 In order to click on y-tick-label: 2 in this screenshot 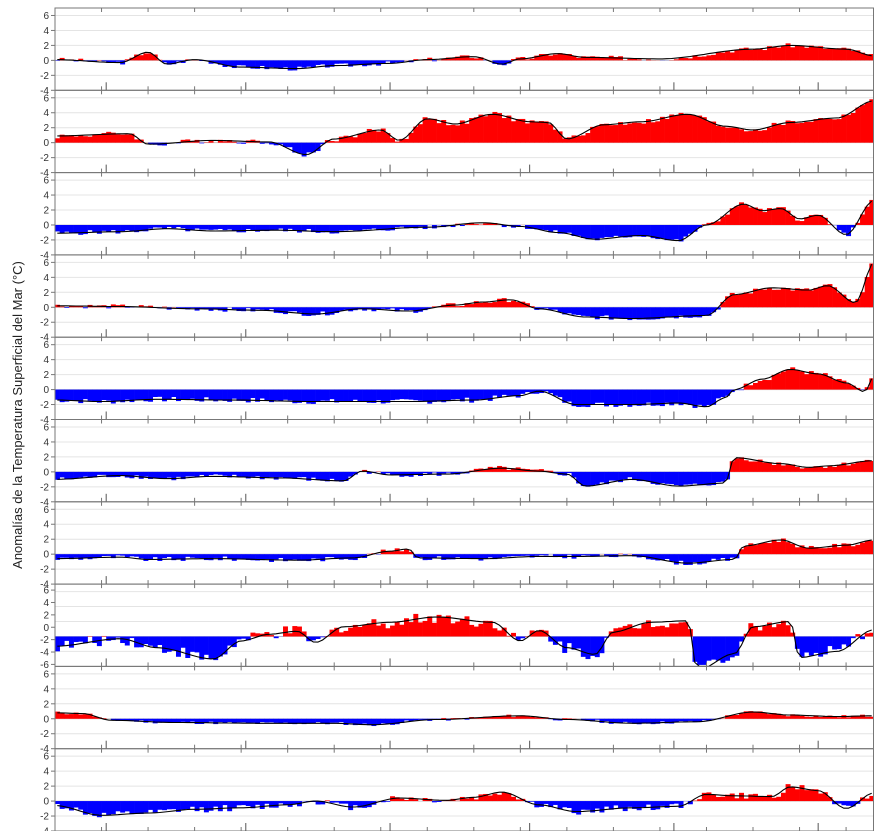, I will do `click(46, 211)`.